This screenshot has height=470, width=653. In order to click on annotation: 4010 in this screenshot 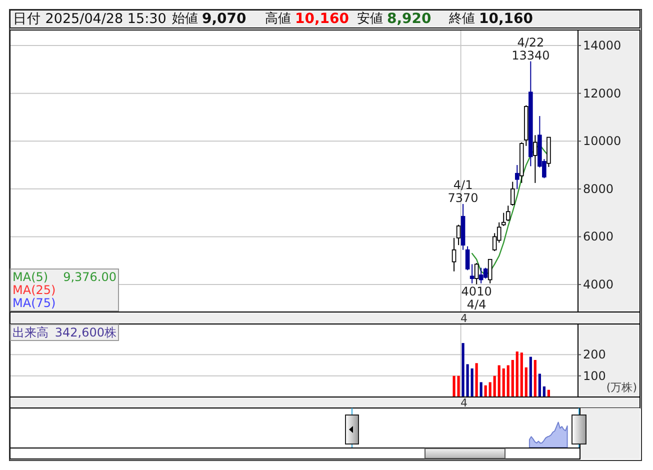, I will do `click(476, 291)`.